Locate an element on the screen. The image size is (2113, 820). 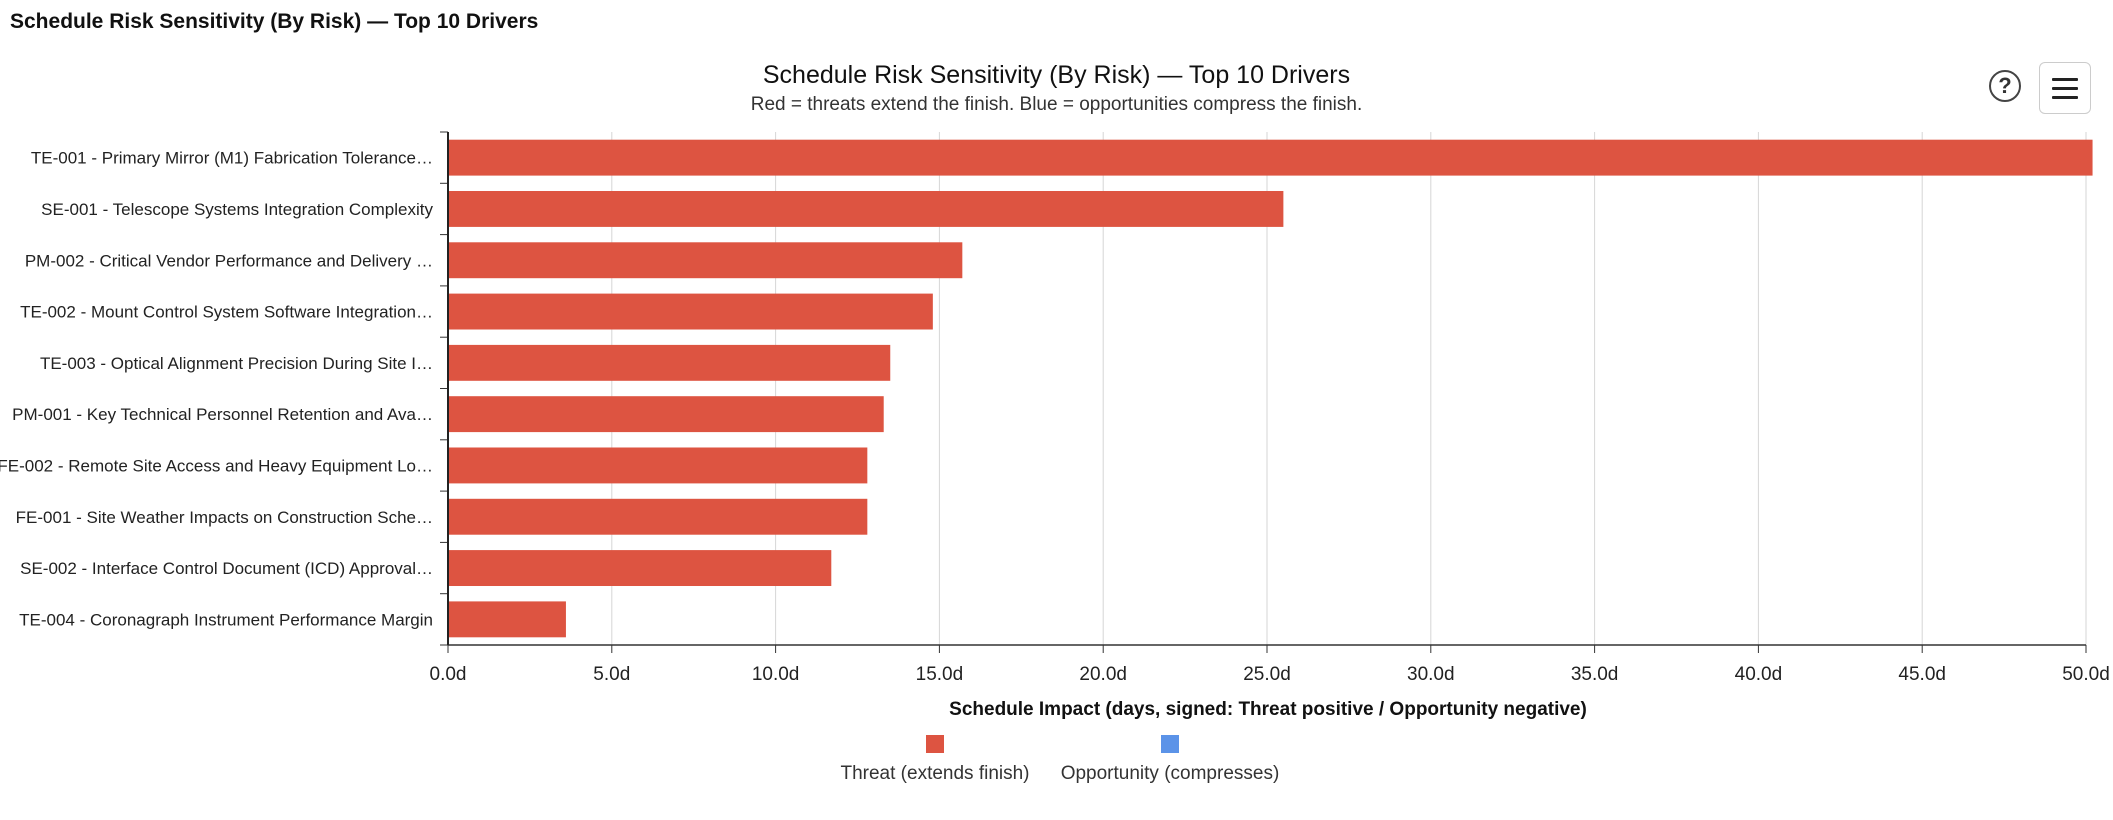
x-tick-label: 10.0d is located at coordinates (776, 674).